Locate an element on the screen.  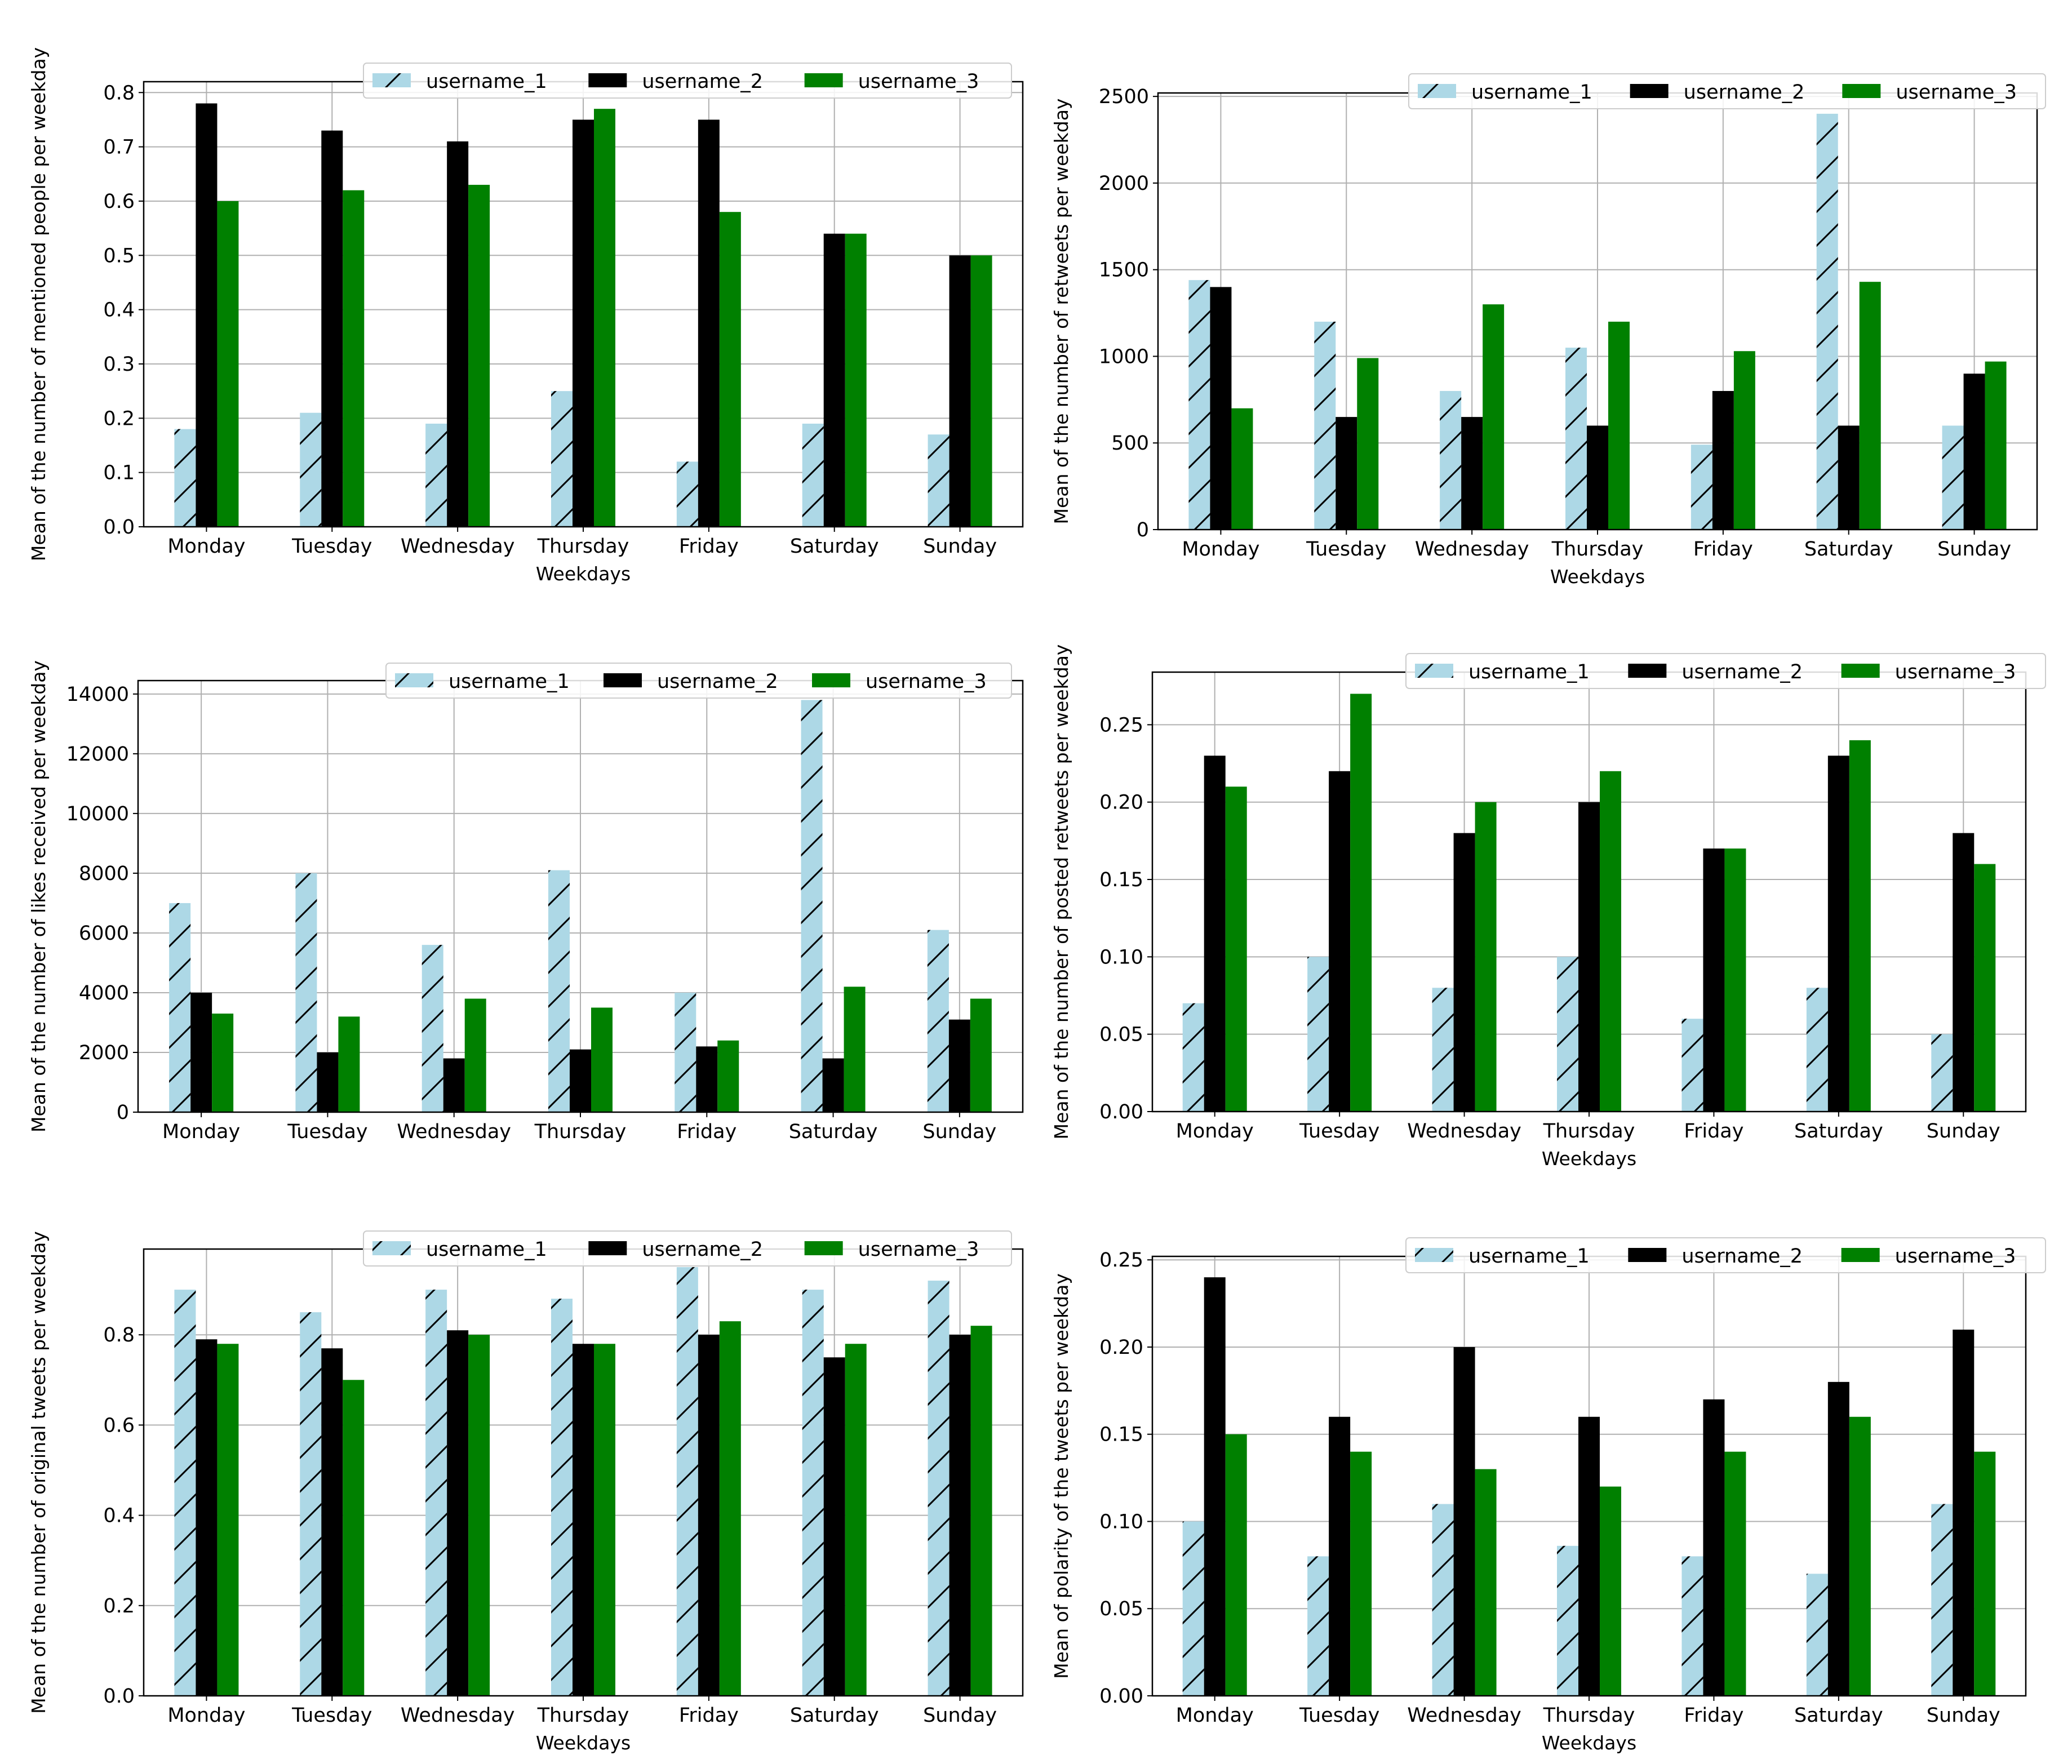
y-tick-label: 0.05 is located at coordinates (1121, 1035).